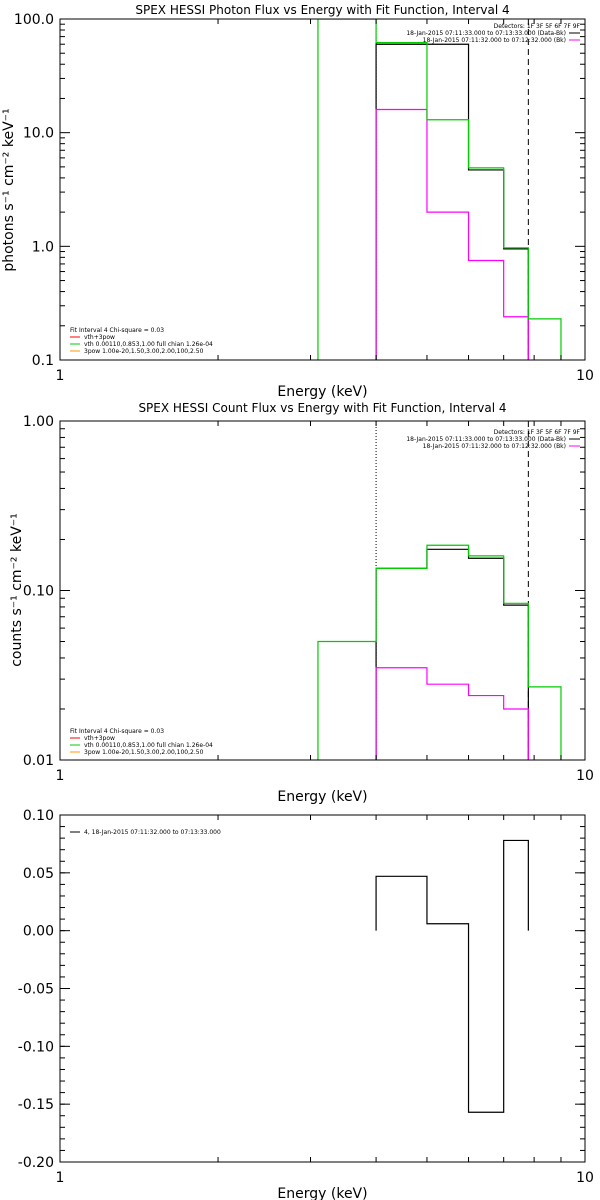 This screenshot has height=1200, width=600. Describe the element at coordinates (38, 422) in the screenshot. I see `y-tick-label: 1.00` at that location.